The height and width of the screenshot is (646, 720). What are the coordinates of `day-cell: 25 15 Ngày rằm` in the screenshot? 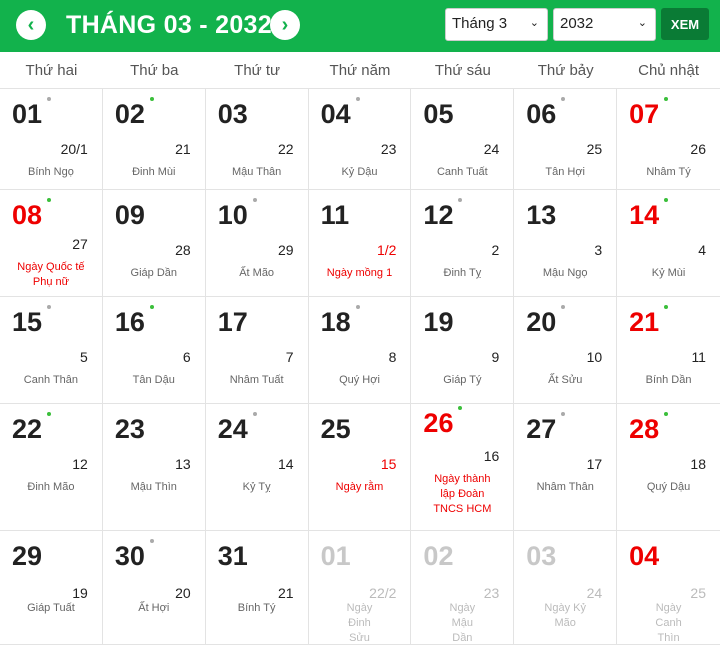 It's located at (360, 467).